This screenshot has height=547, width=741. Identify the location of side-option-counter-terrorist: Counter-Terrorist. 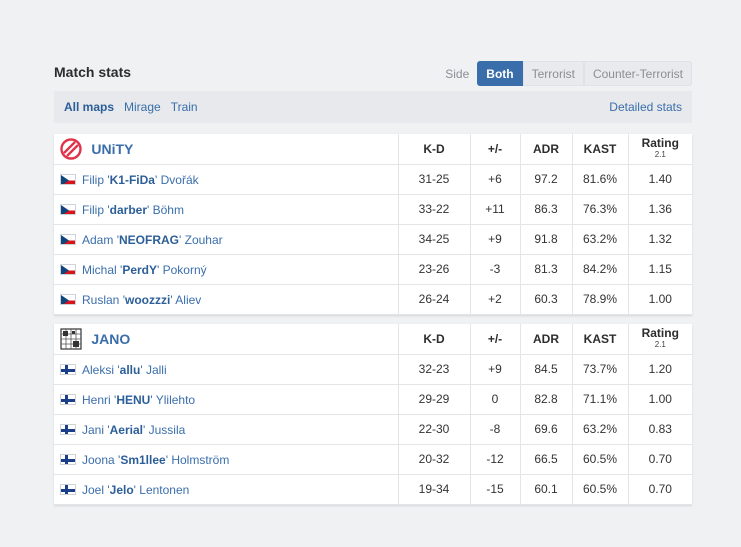
(637, 73).